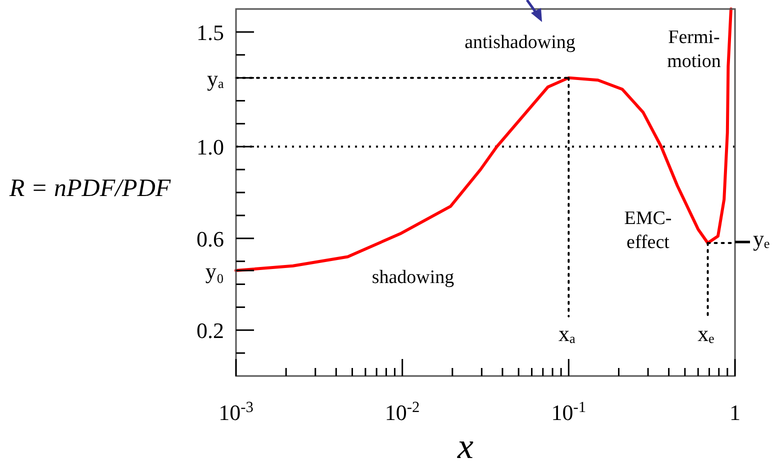 The height and width of the screenshot is (468, 781). Describe the element at coordinates (210, 331) in the screenshot. I see `y-tick-label: 0.2` at that location.